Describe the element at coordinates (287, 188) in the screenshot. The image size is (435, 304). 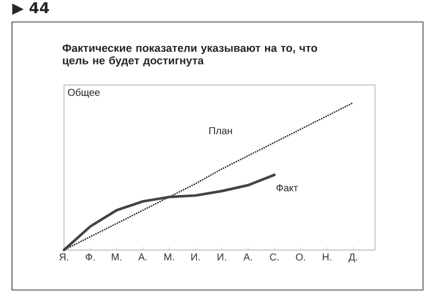
I see `series-label: Факт` at that location.